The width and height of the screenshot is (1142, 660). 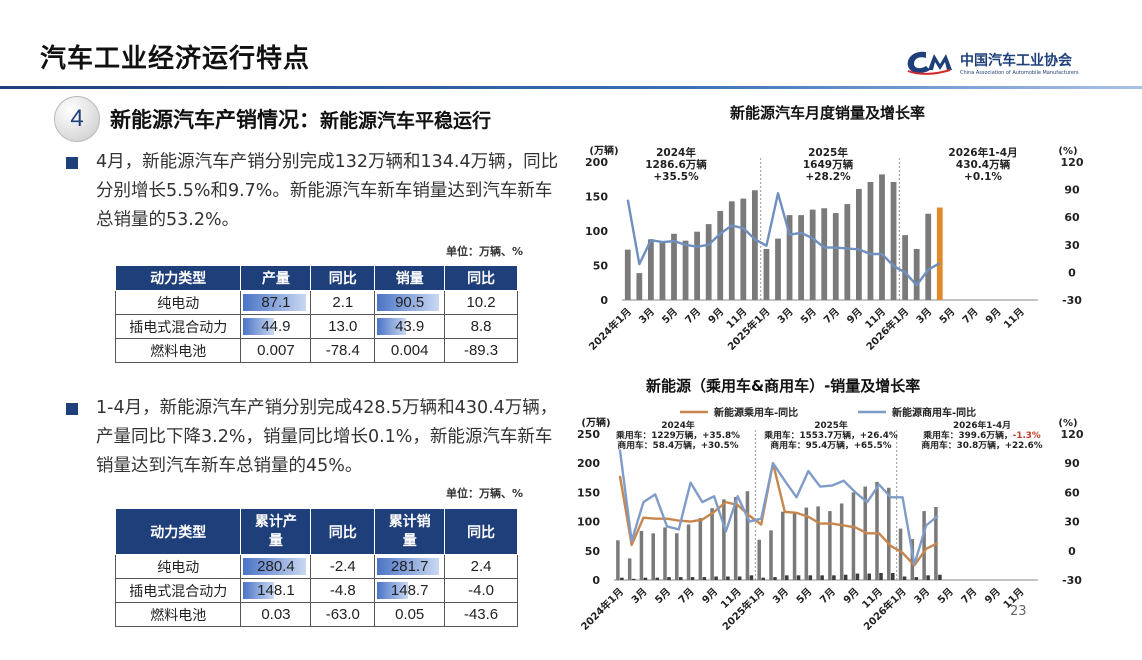 What do you see at coordinates (1013, 318) in the screenshot?
I see `x-tick-label: 11月` at bounding box center [1013, 318].